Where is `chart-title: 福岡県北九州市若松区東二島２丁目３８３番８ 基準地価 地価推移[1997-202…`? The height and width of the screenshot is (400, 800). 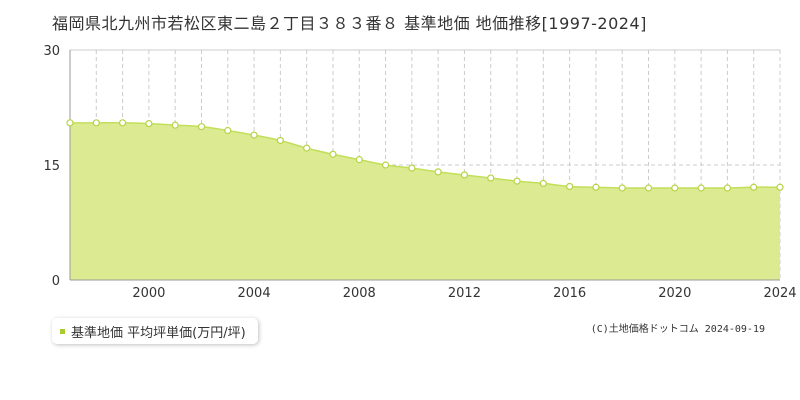
chart-title: 福岡県北九州市若松区東二島２丁目３８３番８ 基準地価 地価推移[1997-202… is located at coordinates (349, 23).